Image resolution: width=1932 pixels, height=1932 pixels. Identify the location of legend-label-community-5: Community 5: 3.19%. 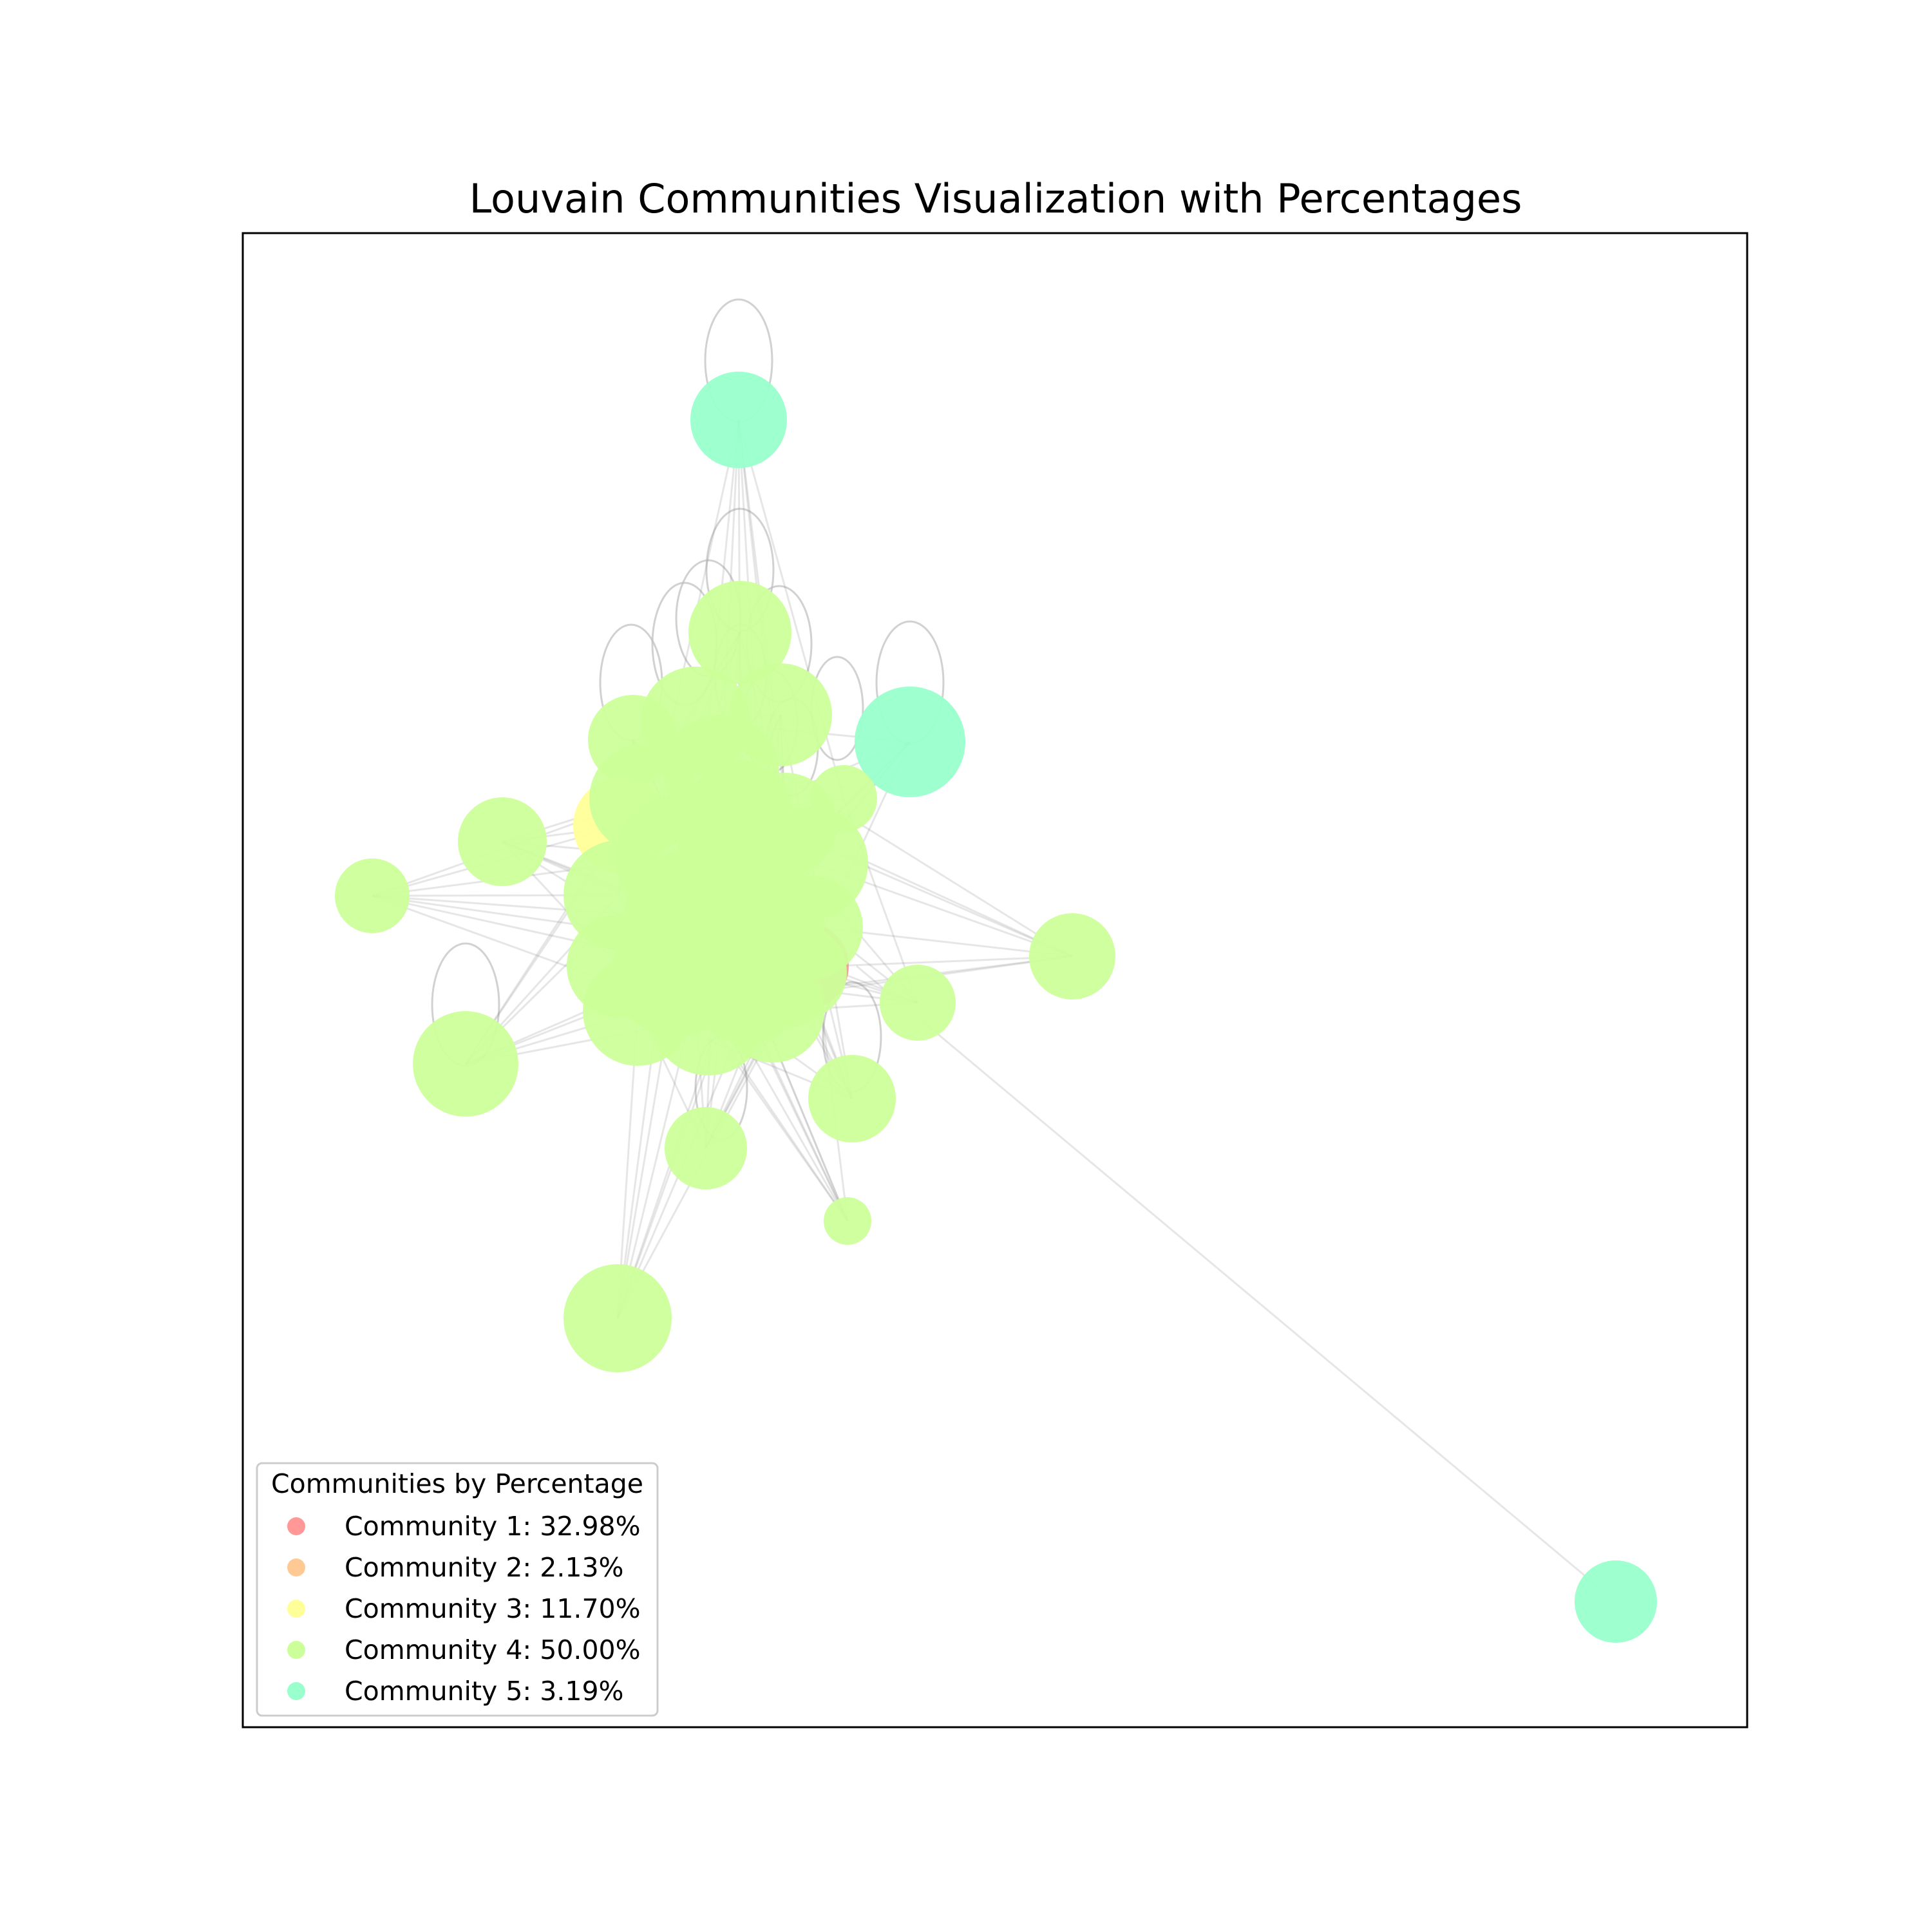
(484, 1692).